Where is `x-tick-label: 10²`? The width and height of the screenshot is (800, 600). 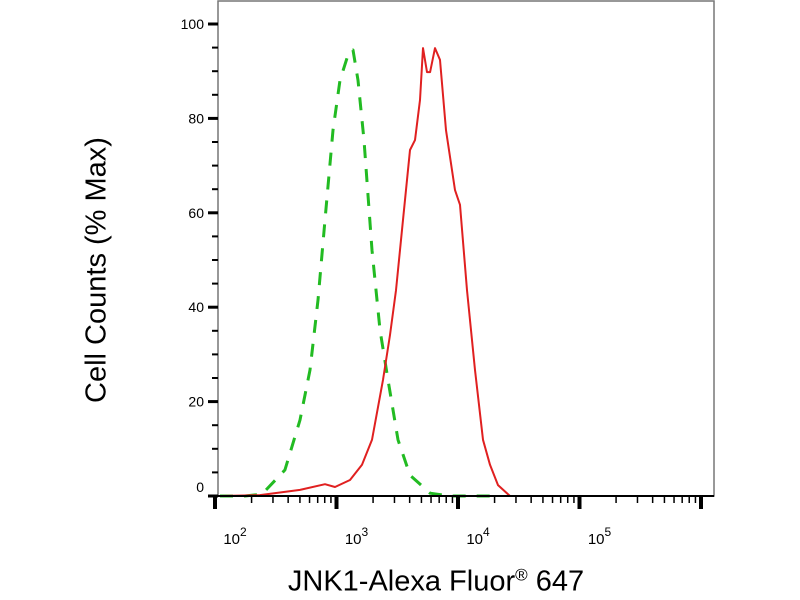 x-tick-label: 10² is located at coordinates (235, 536).